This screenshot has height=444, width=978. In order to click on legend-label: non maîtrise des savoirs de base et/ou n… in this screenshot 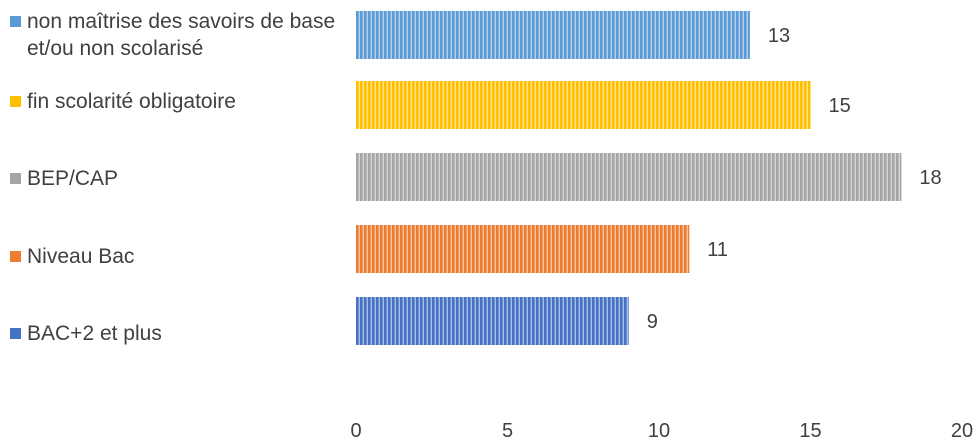, I will do `click(181, 35)`.